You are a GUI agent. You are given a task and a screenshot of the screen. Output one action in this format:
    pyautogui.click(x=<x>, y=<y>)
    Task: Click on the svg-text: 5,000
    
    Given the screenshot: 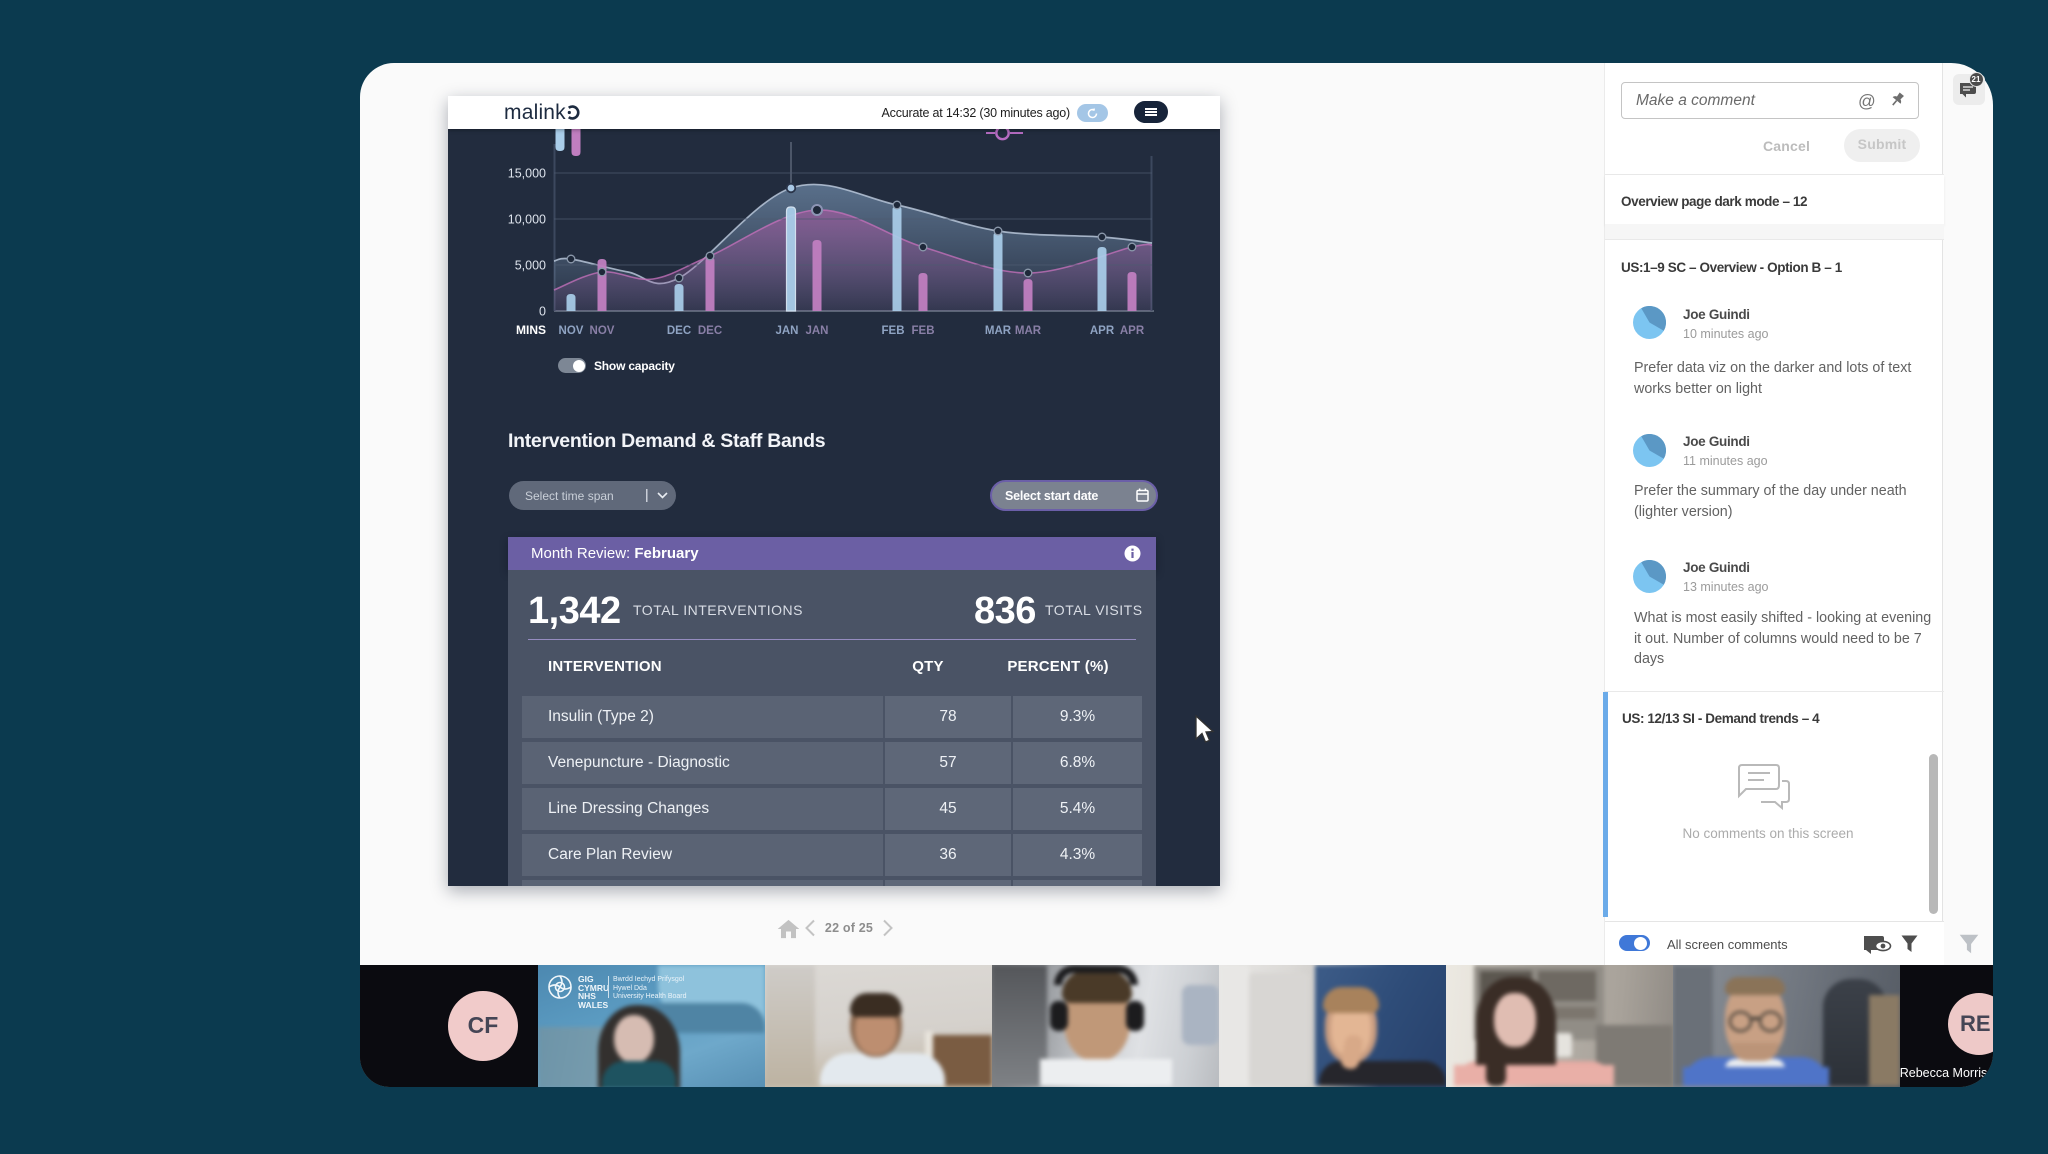 What is the action you would take?
    pyautogui.click(x=530, y=266)
    